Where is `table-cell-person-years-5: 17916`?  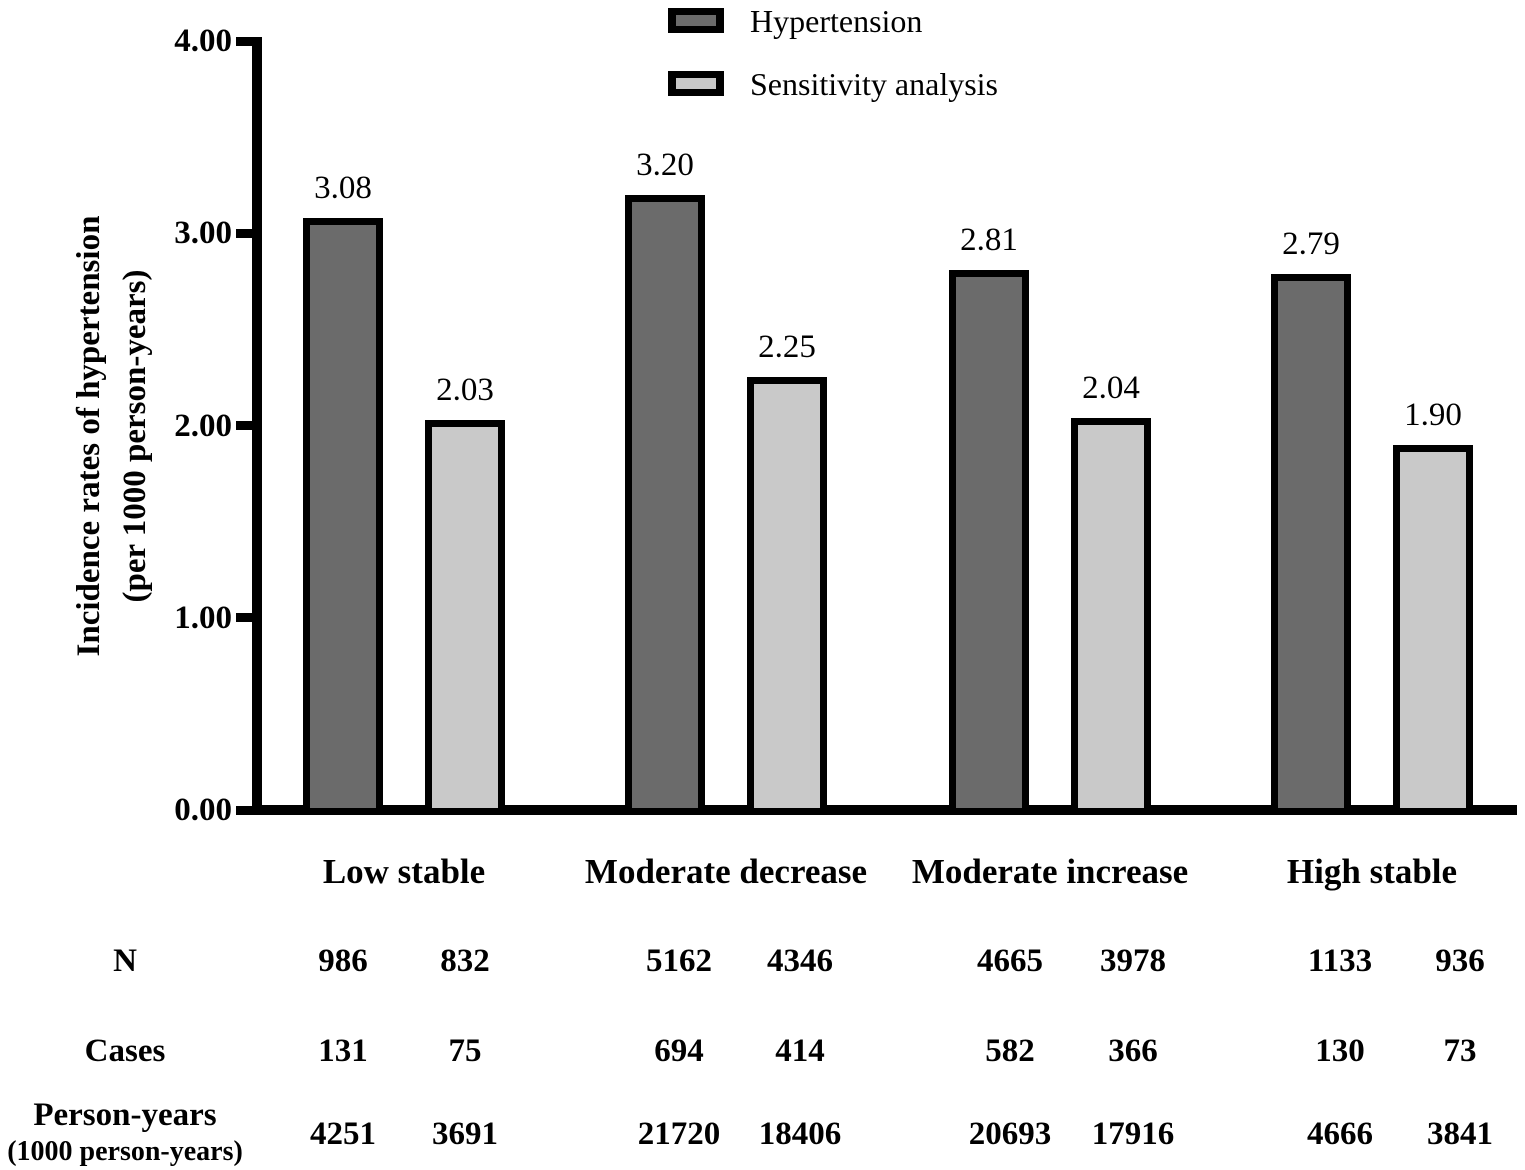
table-cell-person-years-5: 17916 is located at coordinates (1133, 1134).